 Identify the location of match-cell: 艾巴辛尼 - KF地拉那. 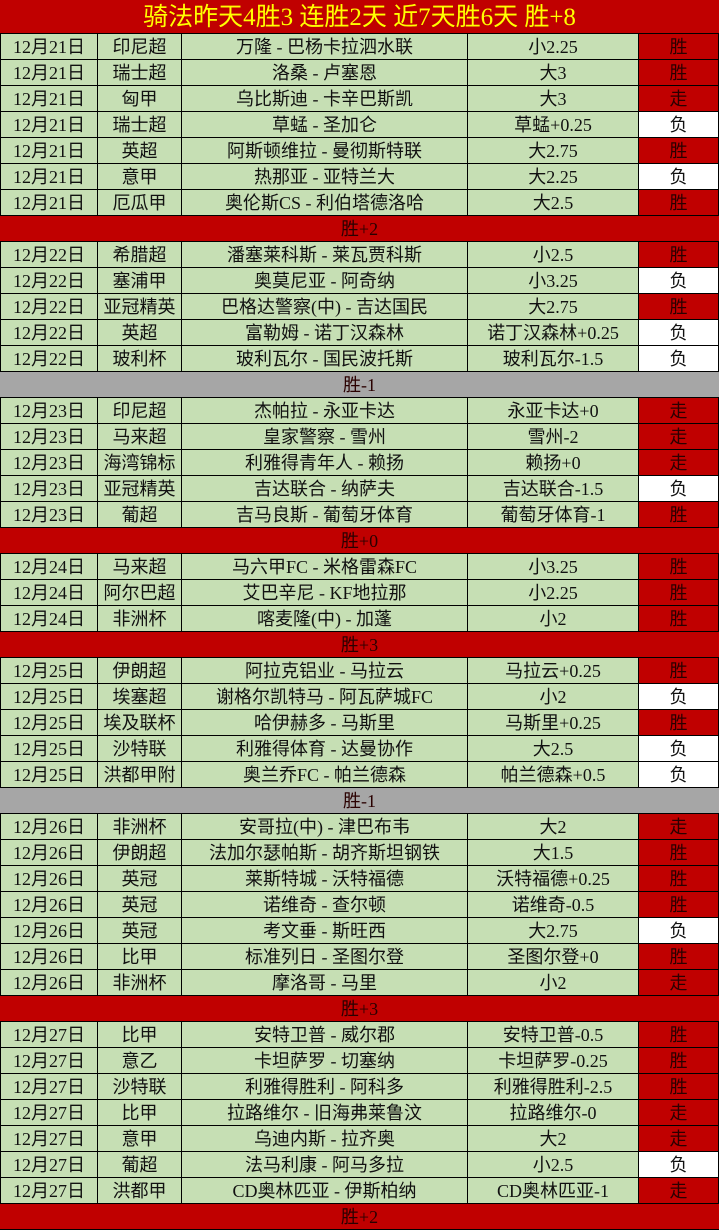
(325, 592).